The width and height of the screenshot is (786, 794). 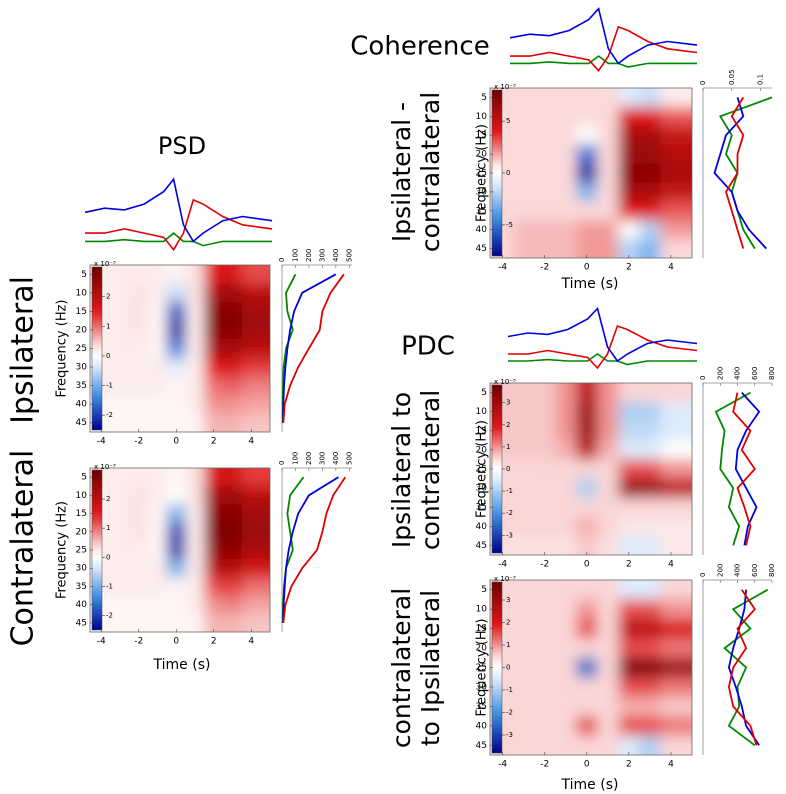 I want to click on y-tick-label: 10, so click(x=482, y=412).